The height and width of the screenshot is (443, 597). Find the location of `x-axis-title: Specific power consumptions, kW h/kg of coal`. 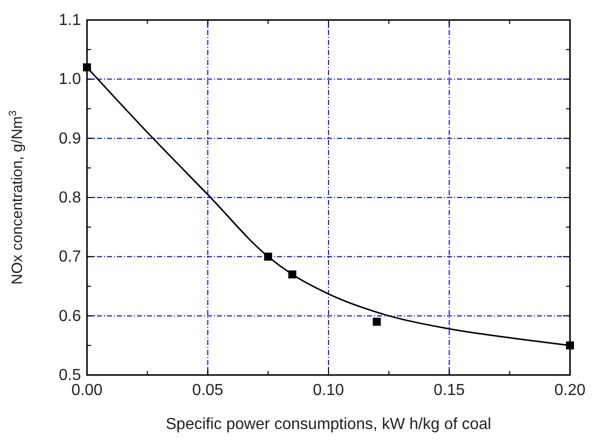

x-axis-title: Specific power consumptions, kW h/kg of coal is located at coordinates (329, 424).